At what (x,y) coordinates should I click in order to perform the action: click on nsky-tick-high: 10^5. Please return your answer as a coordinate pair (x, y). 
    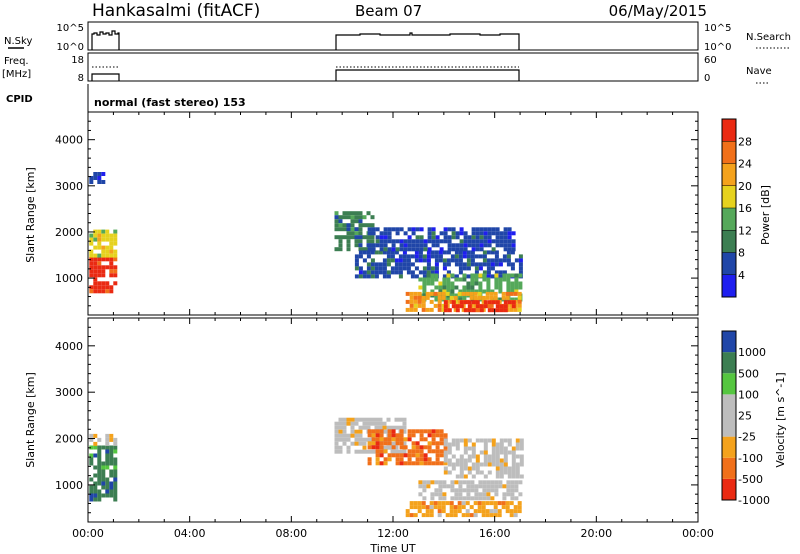
    Looking at the image, I should click on (70, 28).